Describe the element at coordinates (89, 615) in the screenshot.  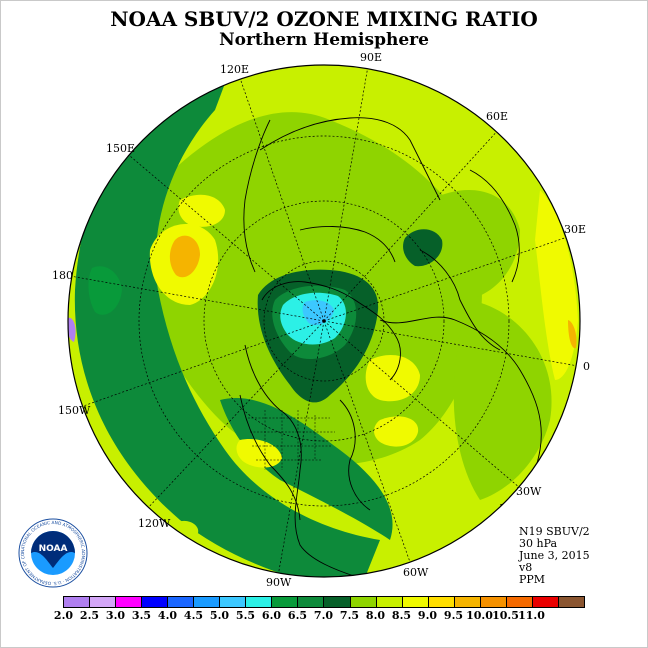
I see `colorbar-tick-label: 2.5` at that location.